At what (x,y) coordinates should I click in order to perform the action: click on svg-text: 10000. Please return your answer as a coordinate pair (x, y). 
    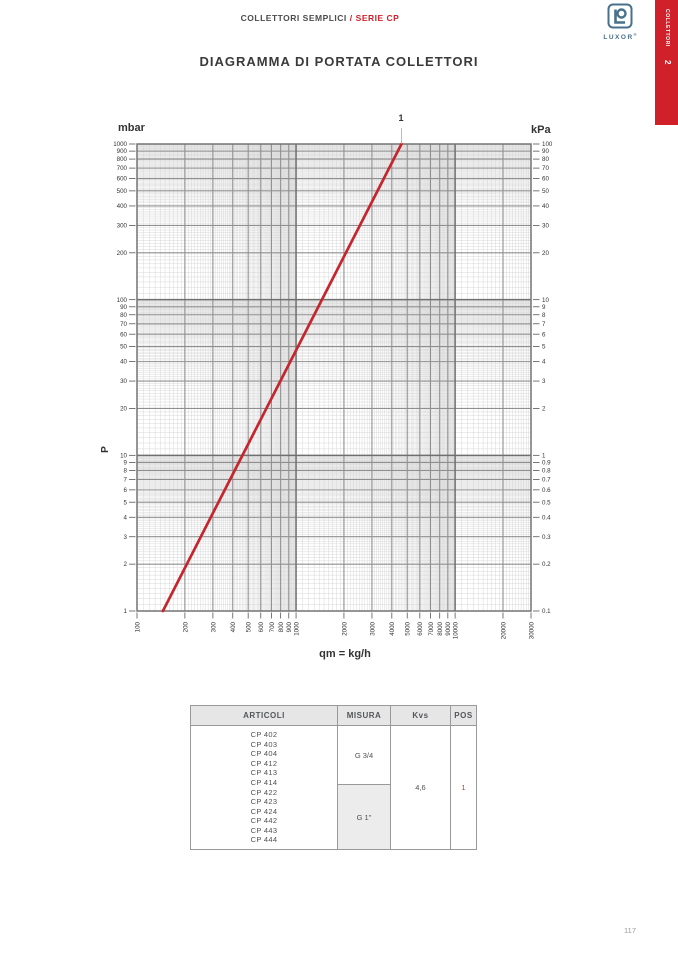
    Looking at the image, I should click on (456, 630).